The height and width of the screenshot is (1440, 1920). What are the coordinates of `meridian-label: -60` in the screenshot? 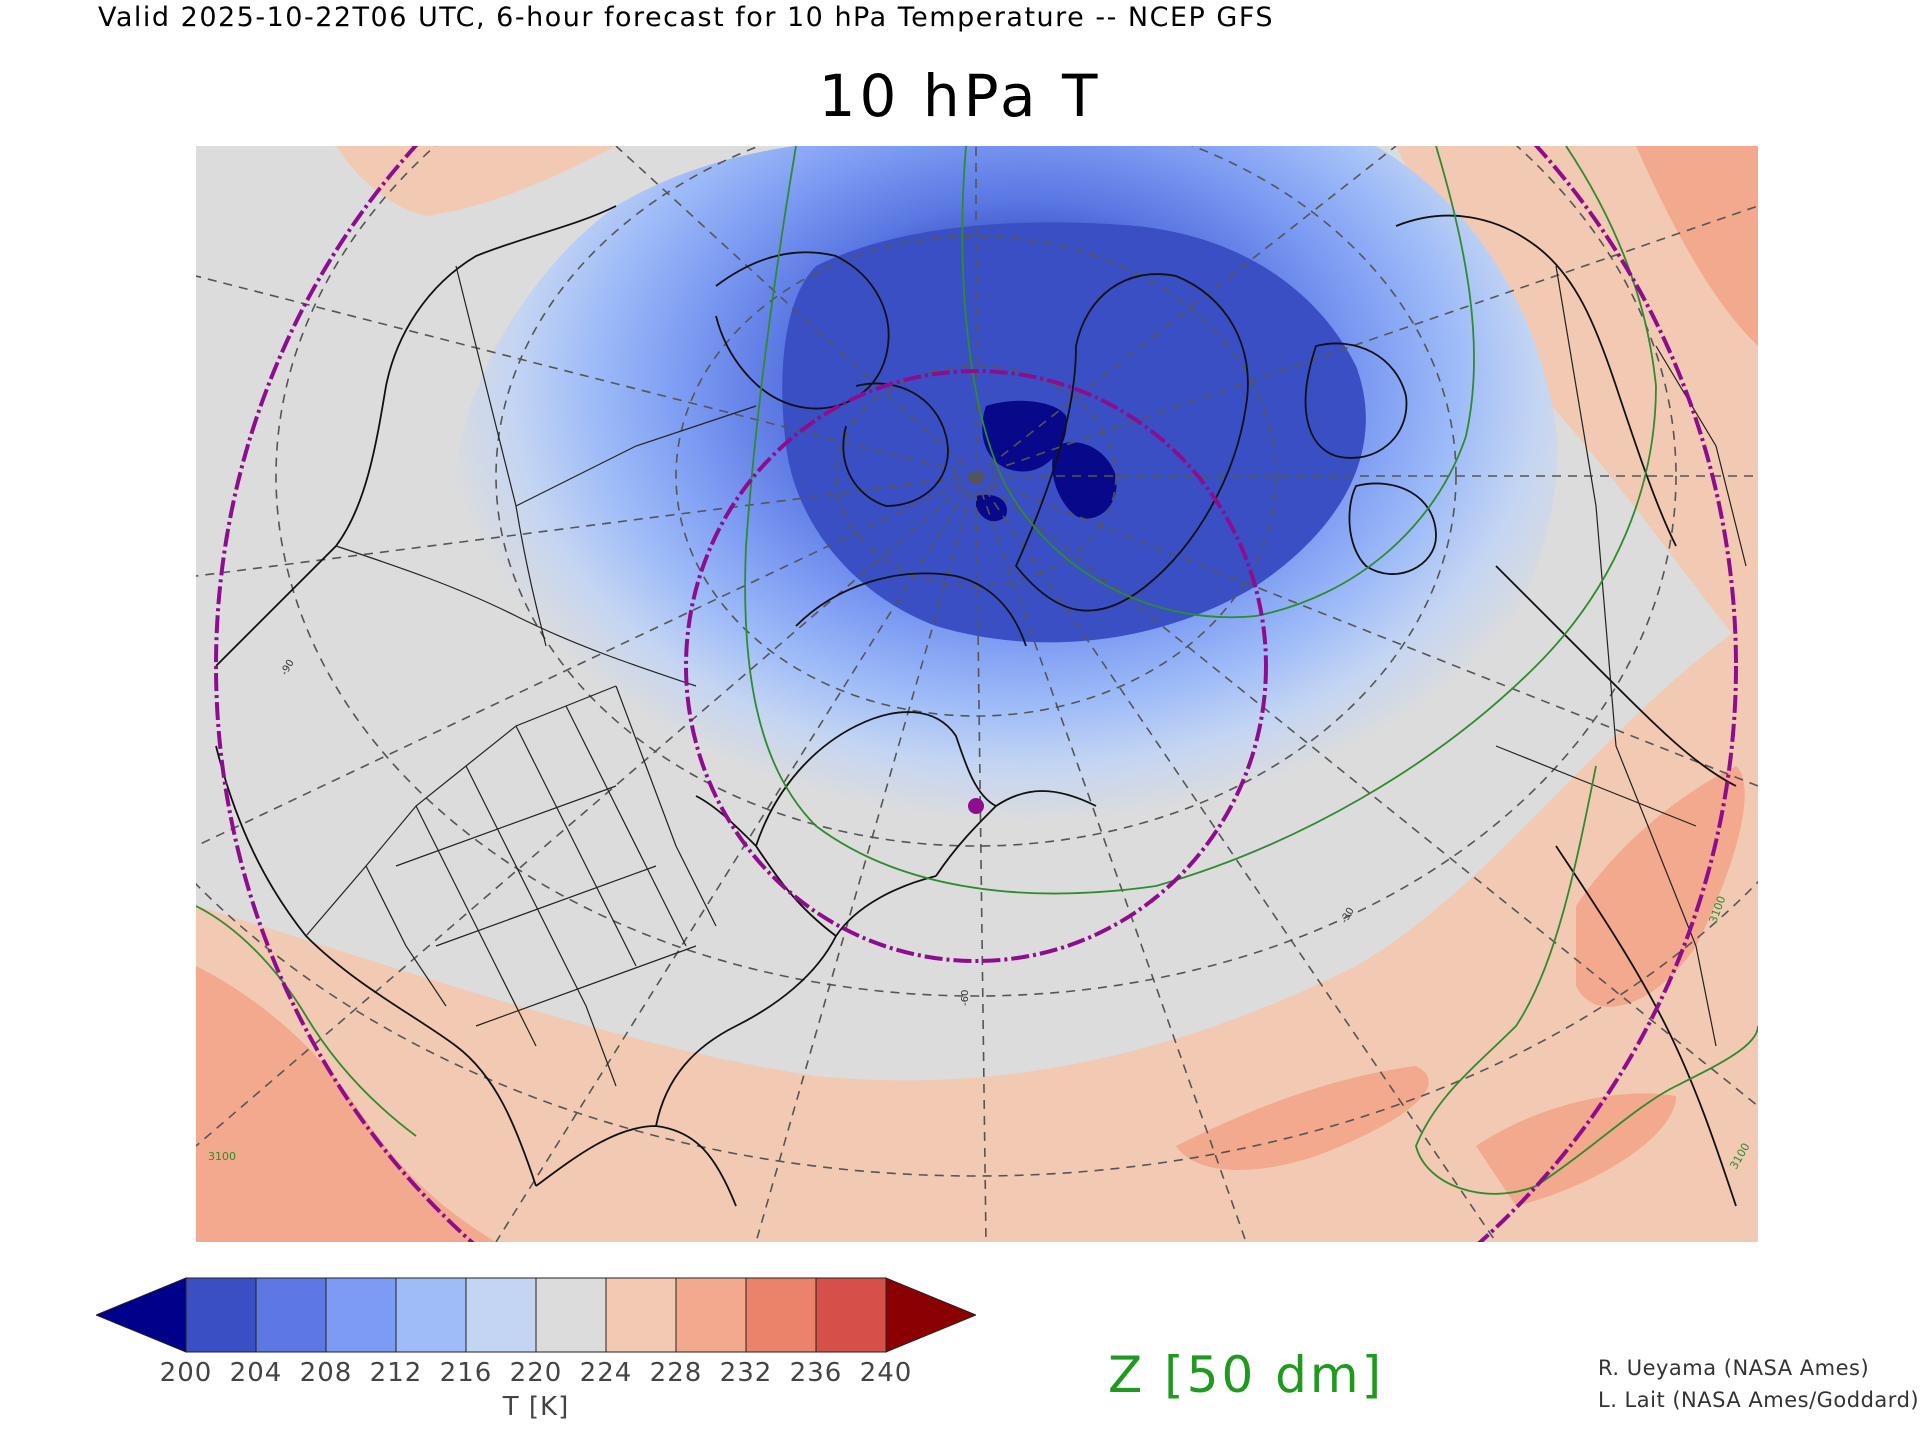 It's located at (965, 998).